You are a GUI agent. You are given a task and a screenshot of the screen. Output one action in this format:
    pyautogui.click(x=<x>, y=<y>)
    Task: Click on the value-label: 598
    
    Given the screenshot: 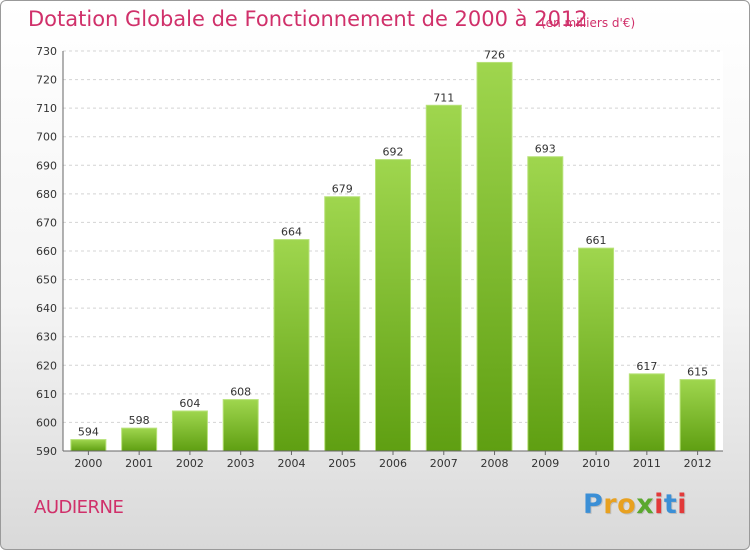 What is the action you would take?
    pyautogui.click(x=139, y=420)
    